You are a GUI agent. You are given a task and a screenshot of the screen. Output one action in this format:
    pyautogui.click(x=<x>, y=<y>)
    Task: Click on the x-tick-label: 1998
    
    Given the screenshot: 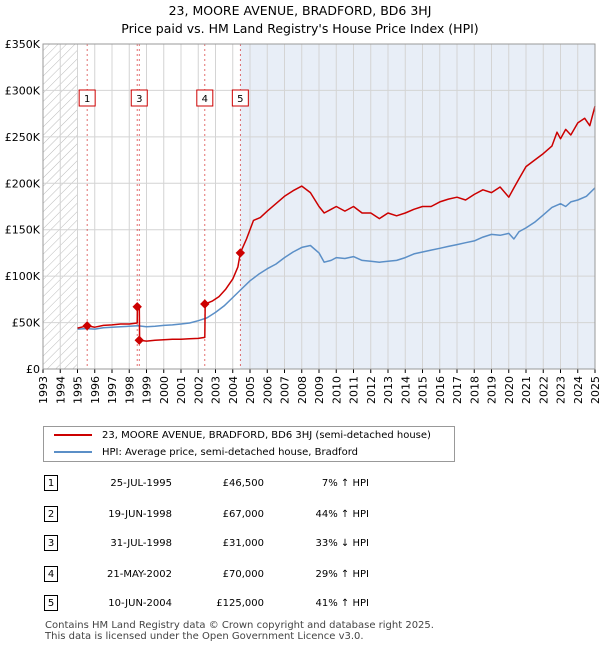 What is the action you would take?
    pyautogui.click(x=129, y=390)
    